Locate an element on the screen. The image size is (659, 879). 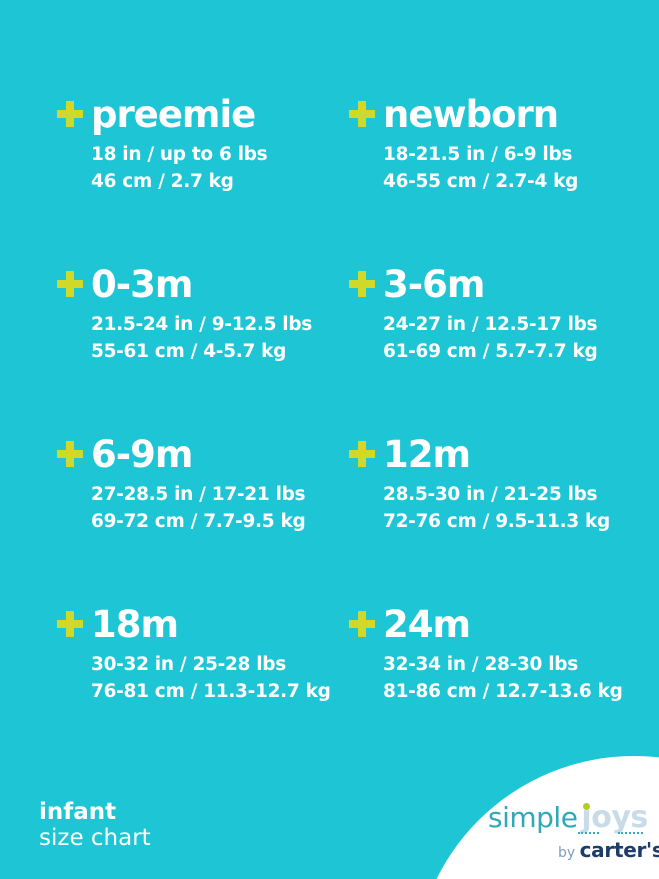
logo-by-text: by is located at coordinates (569, 853).